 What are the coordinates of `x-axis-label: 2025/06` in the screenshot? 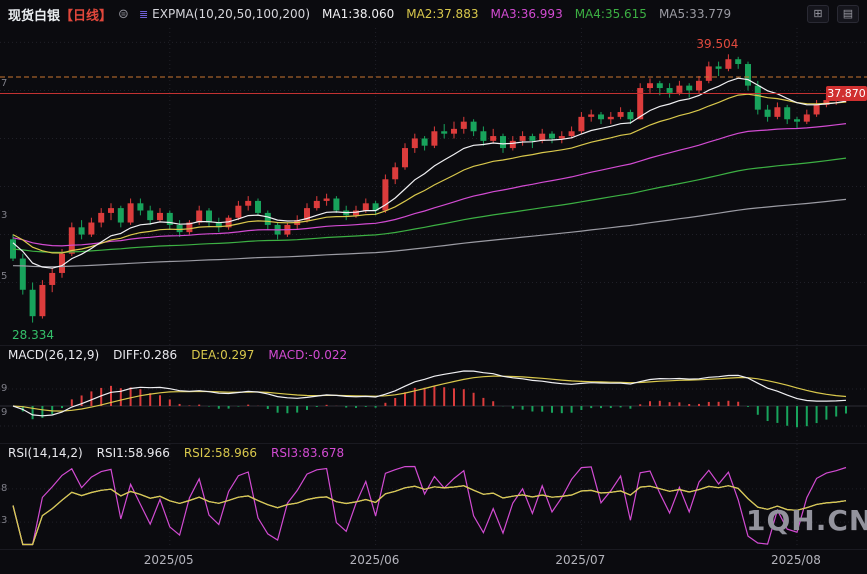 It's located at (374, 560).